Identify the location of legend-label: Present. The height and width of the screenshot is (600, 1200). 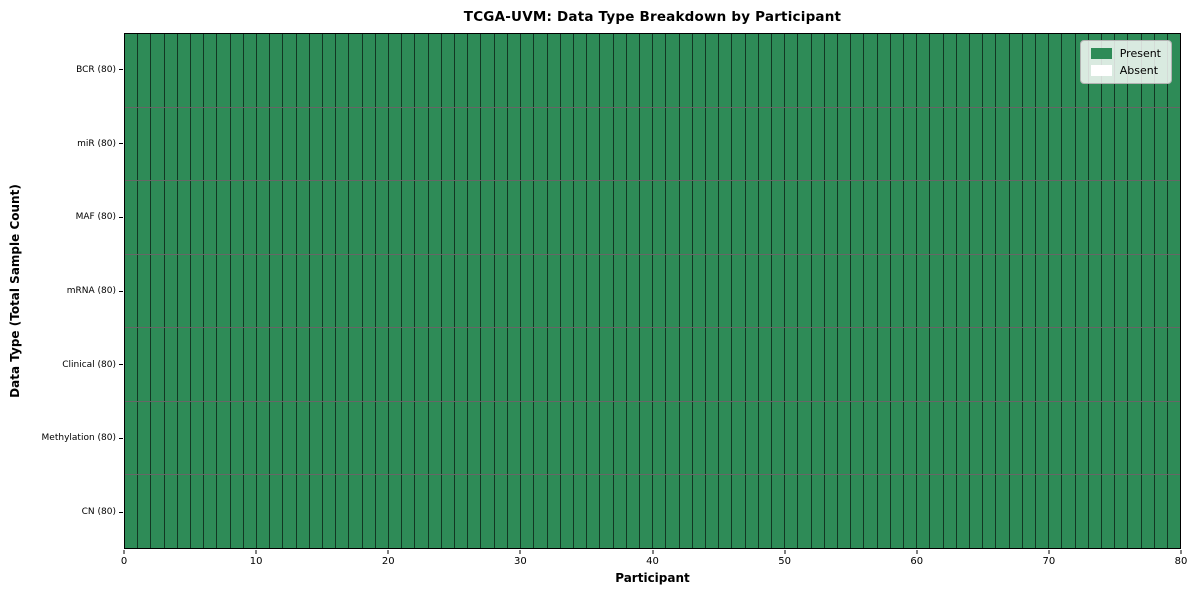
(1140, 53).